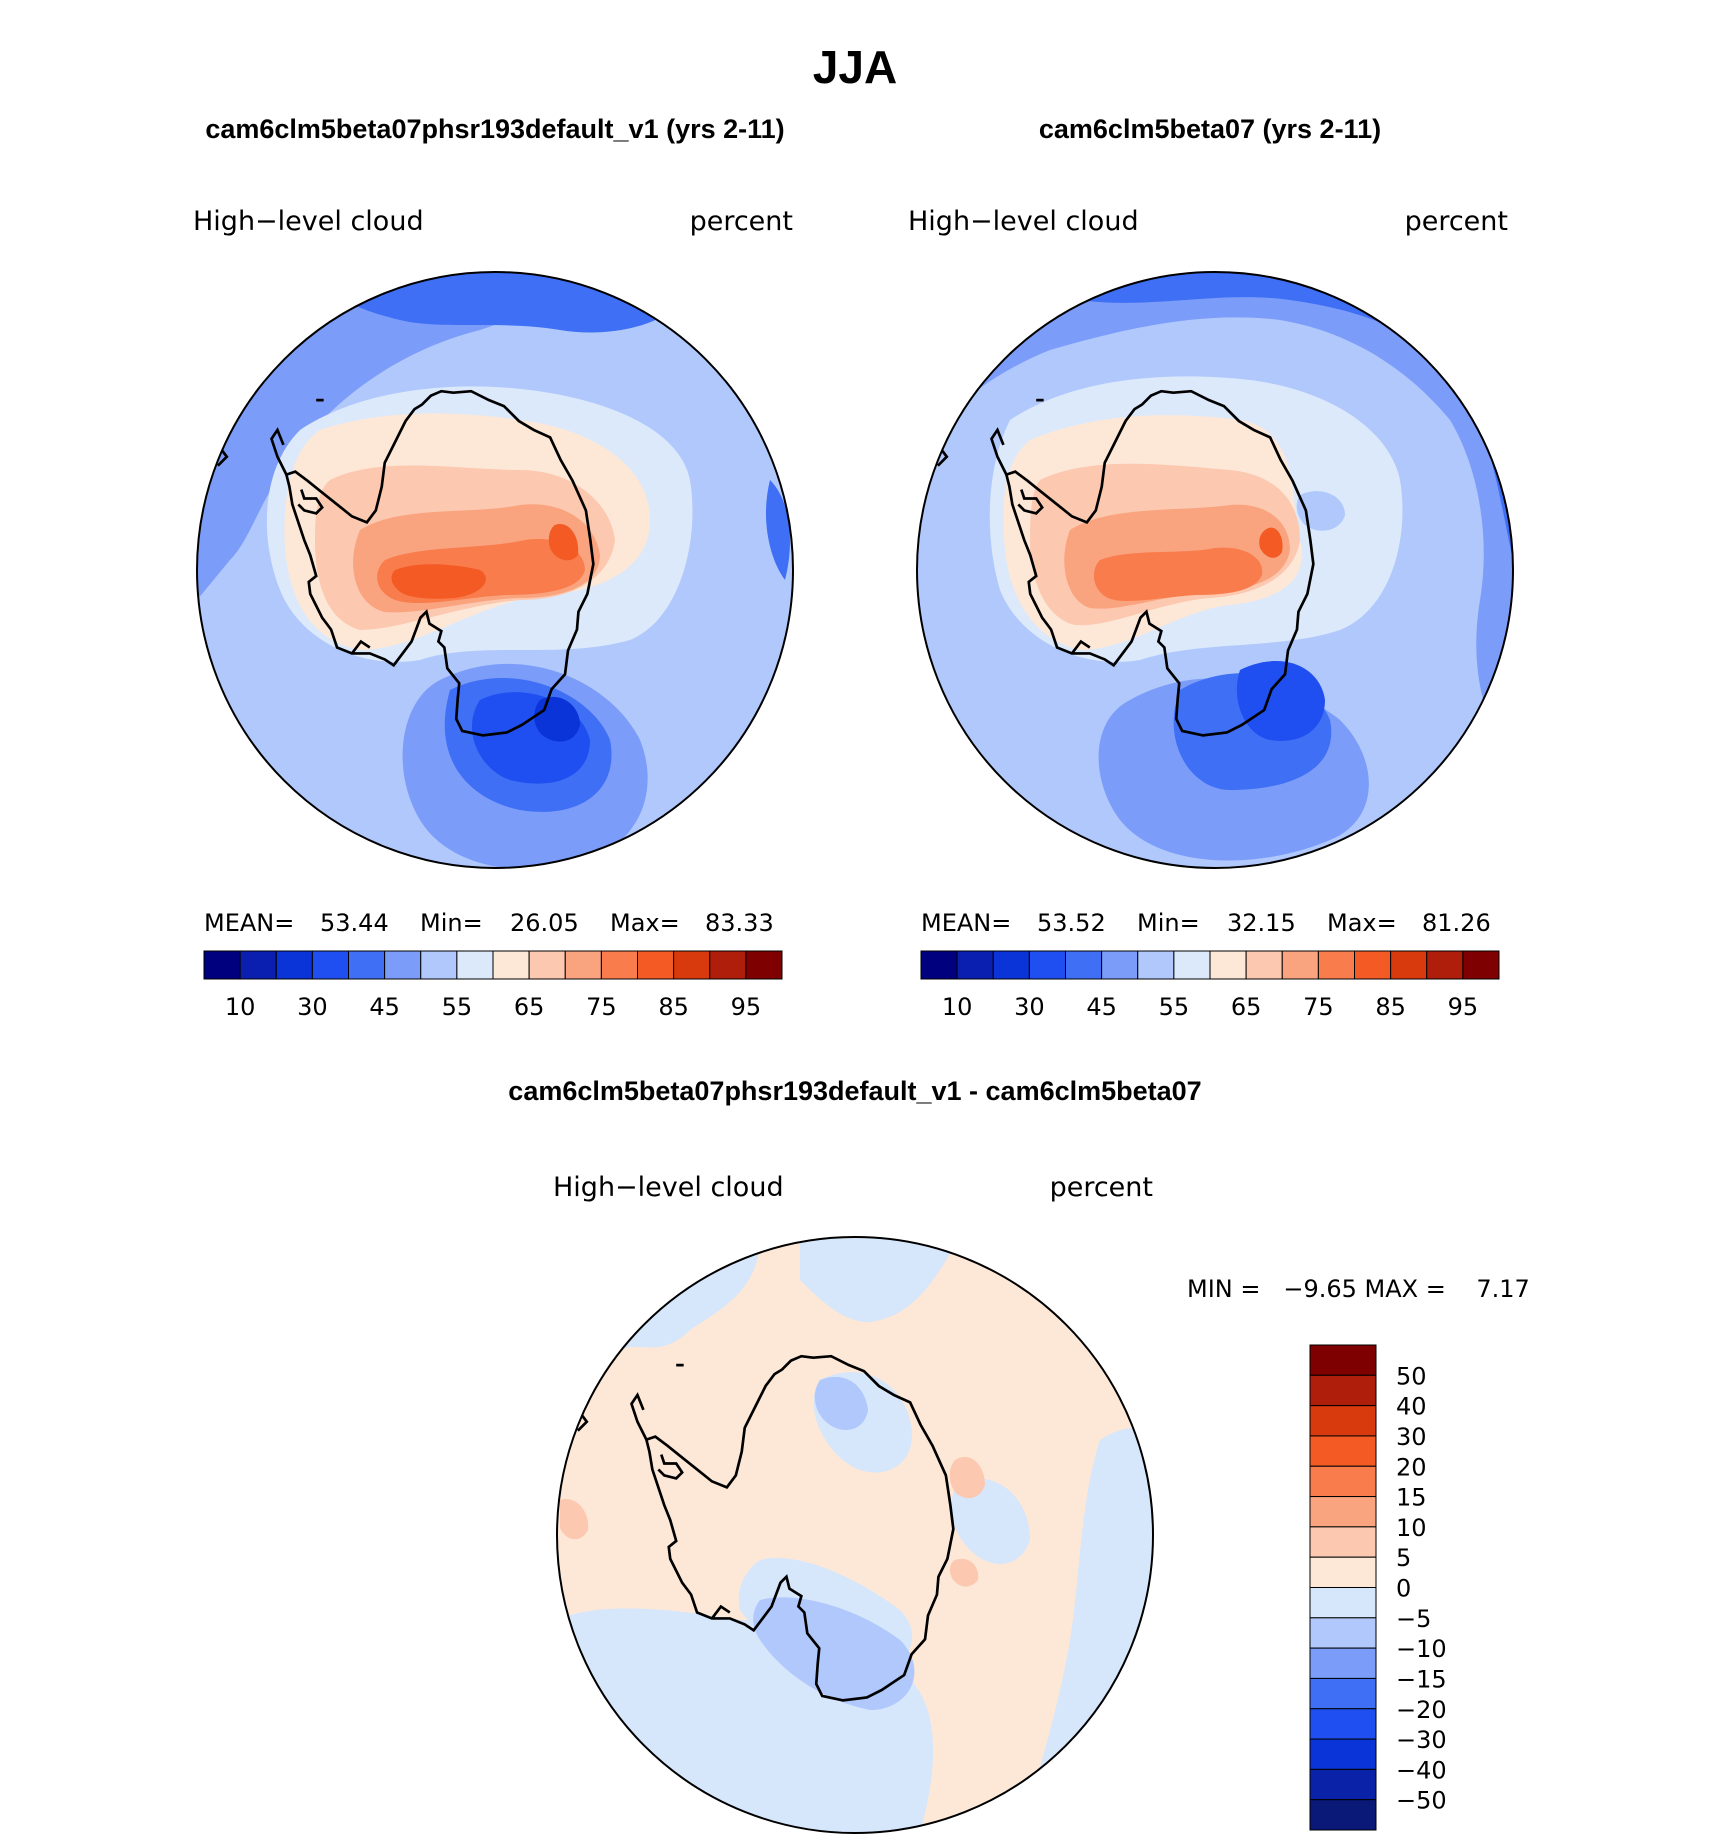 This screenshot has height=1839, width=1710. Describe the element at coordinates (1280, 701) in the screenshot. I see `map-region-cloud-lowest` at that location.